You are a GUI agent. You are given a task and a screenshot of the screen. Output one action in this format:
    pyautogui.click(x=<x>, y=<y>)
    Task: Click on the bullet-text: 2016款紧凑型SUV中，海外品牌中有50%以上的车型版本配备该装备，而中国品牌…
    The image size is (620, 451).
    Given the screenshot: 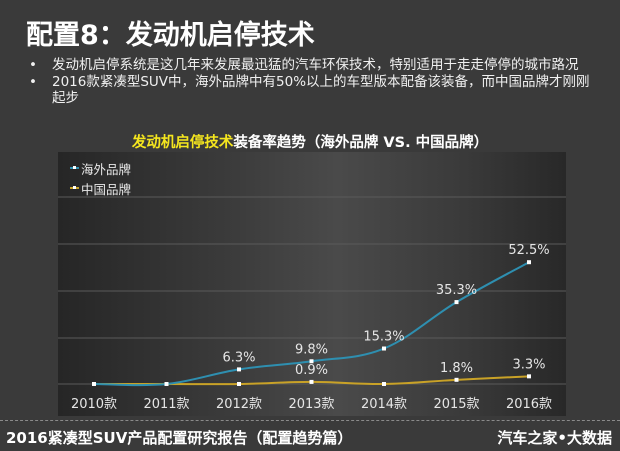 What is the action you would take?
    pyautogui.click(x=321, y=90)
    